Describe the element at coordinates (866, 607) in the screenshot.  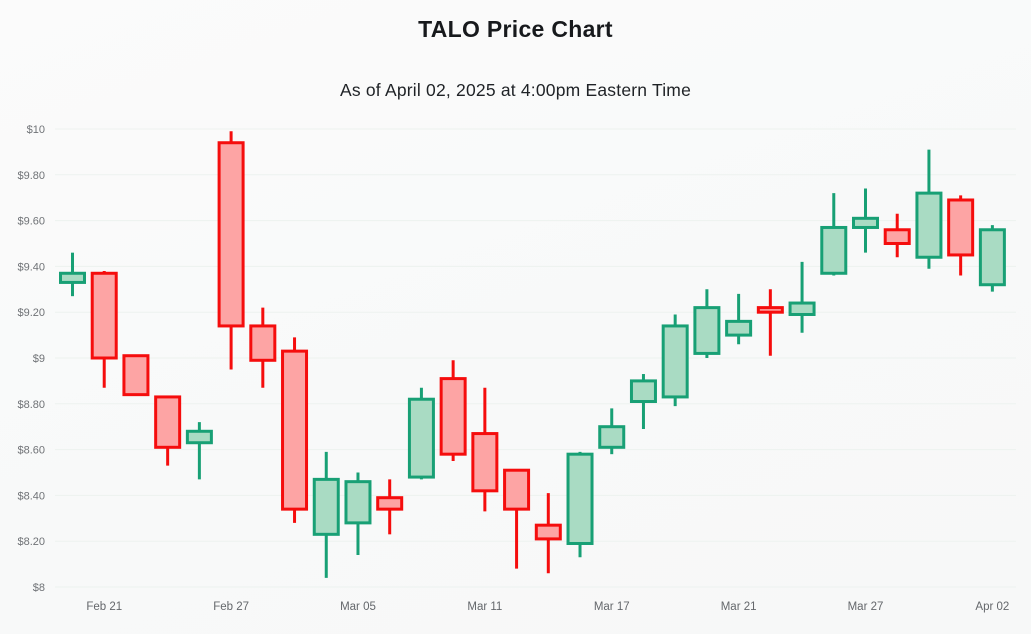
I see `x-axis-tick-label: Mar 27` at that location.